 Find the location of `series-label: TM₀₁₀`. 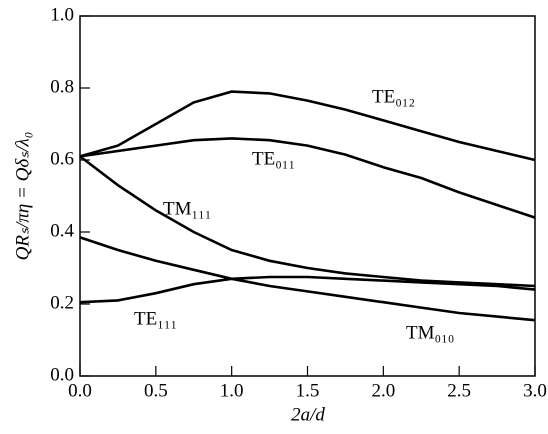

series-label: TM₀₁₀ is located at coordinates (430, 332).